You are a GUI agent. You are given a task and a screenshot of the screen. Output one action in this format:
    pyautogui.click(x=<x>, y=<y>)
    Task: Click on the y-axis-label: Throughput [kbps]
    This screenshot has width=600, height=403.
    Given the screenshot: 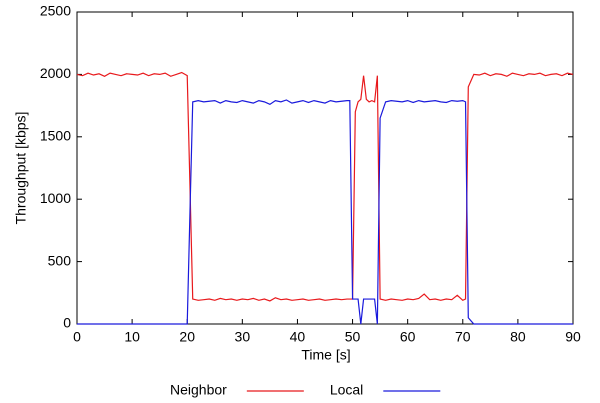 What is the action you would take?
    pyautogui.click(x=21, y=168)
    